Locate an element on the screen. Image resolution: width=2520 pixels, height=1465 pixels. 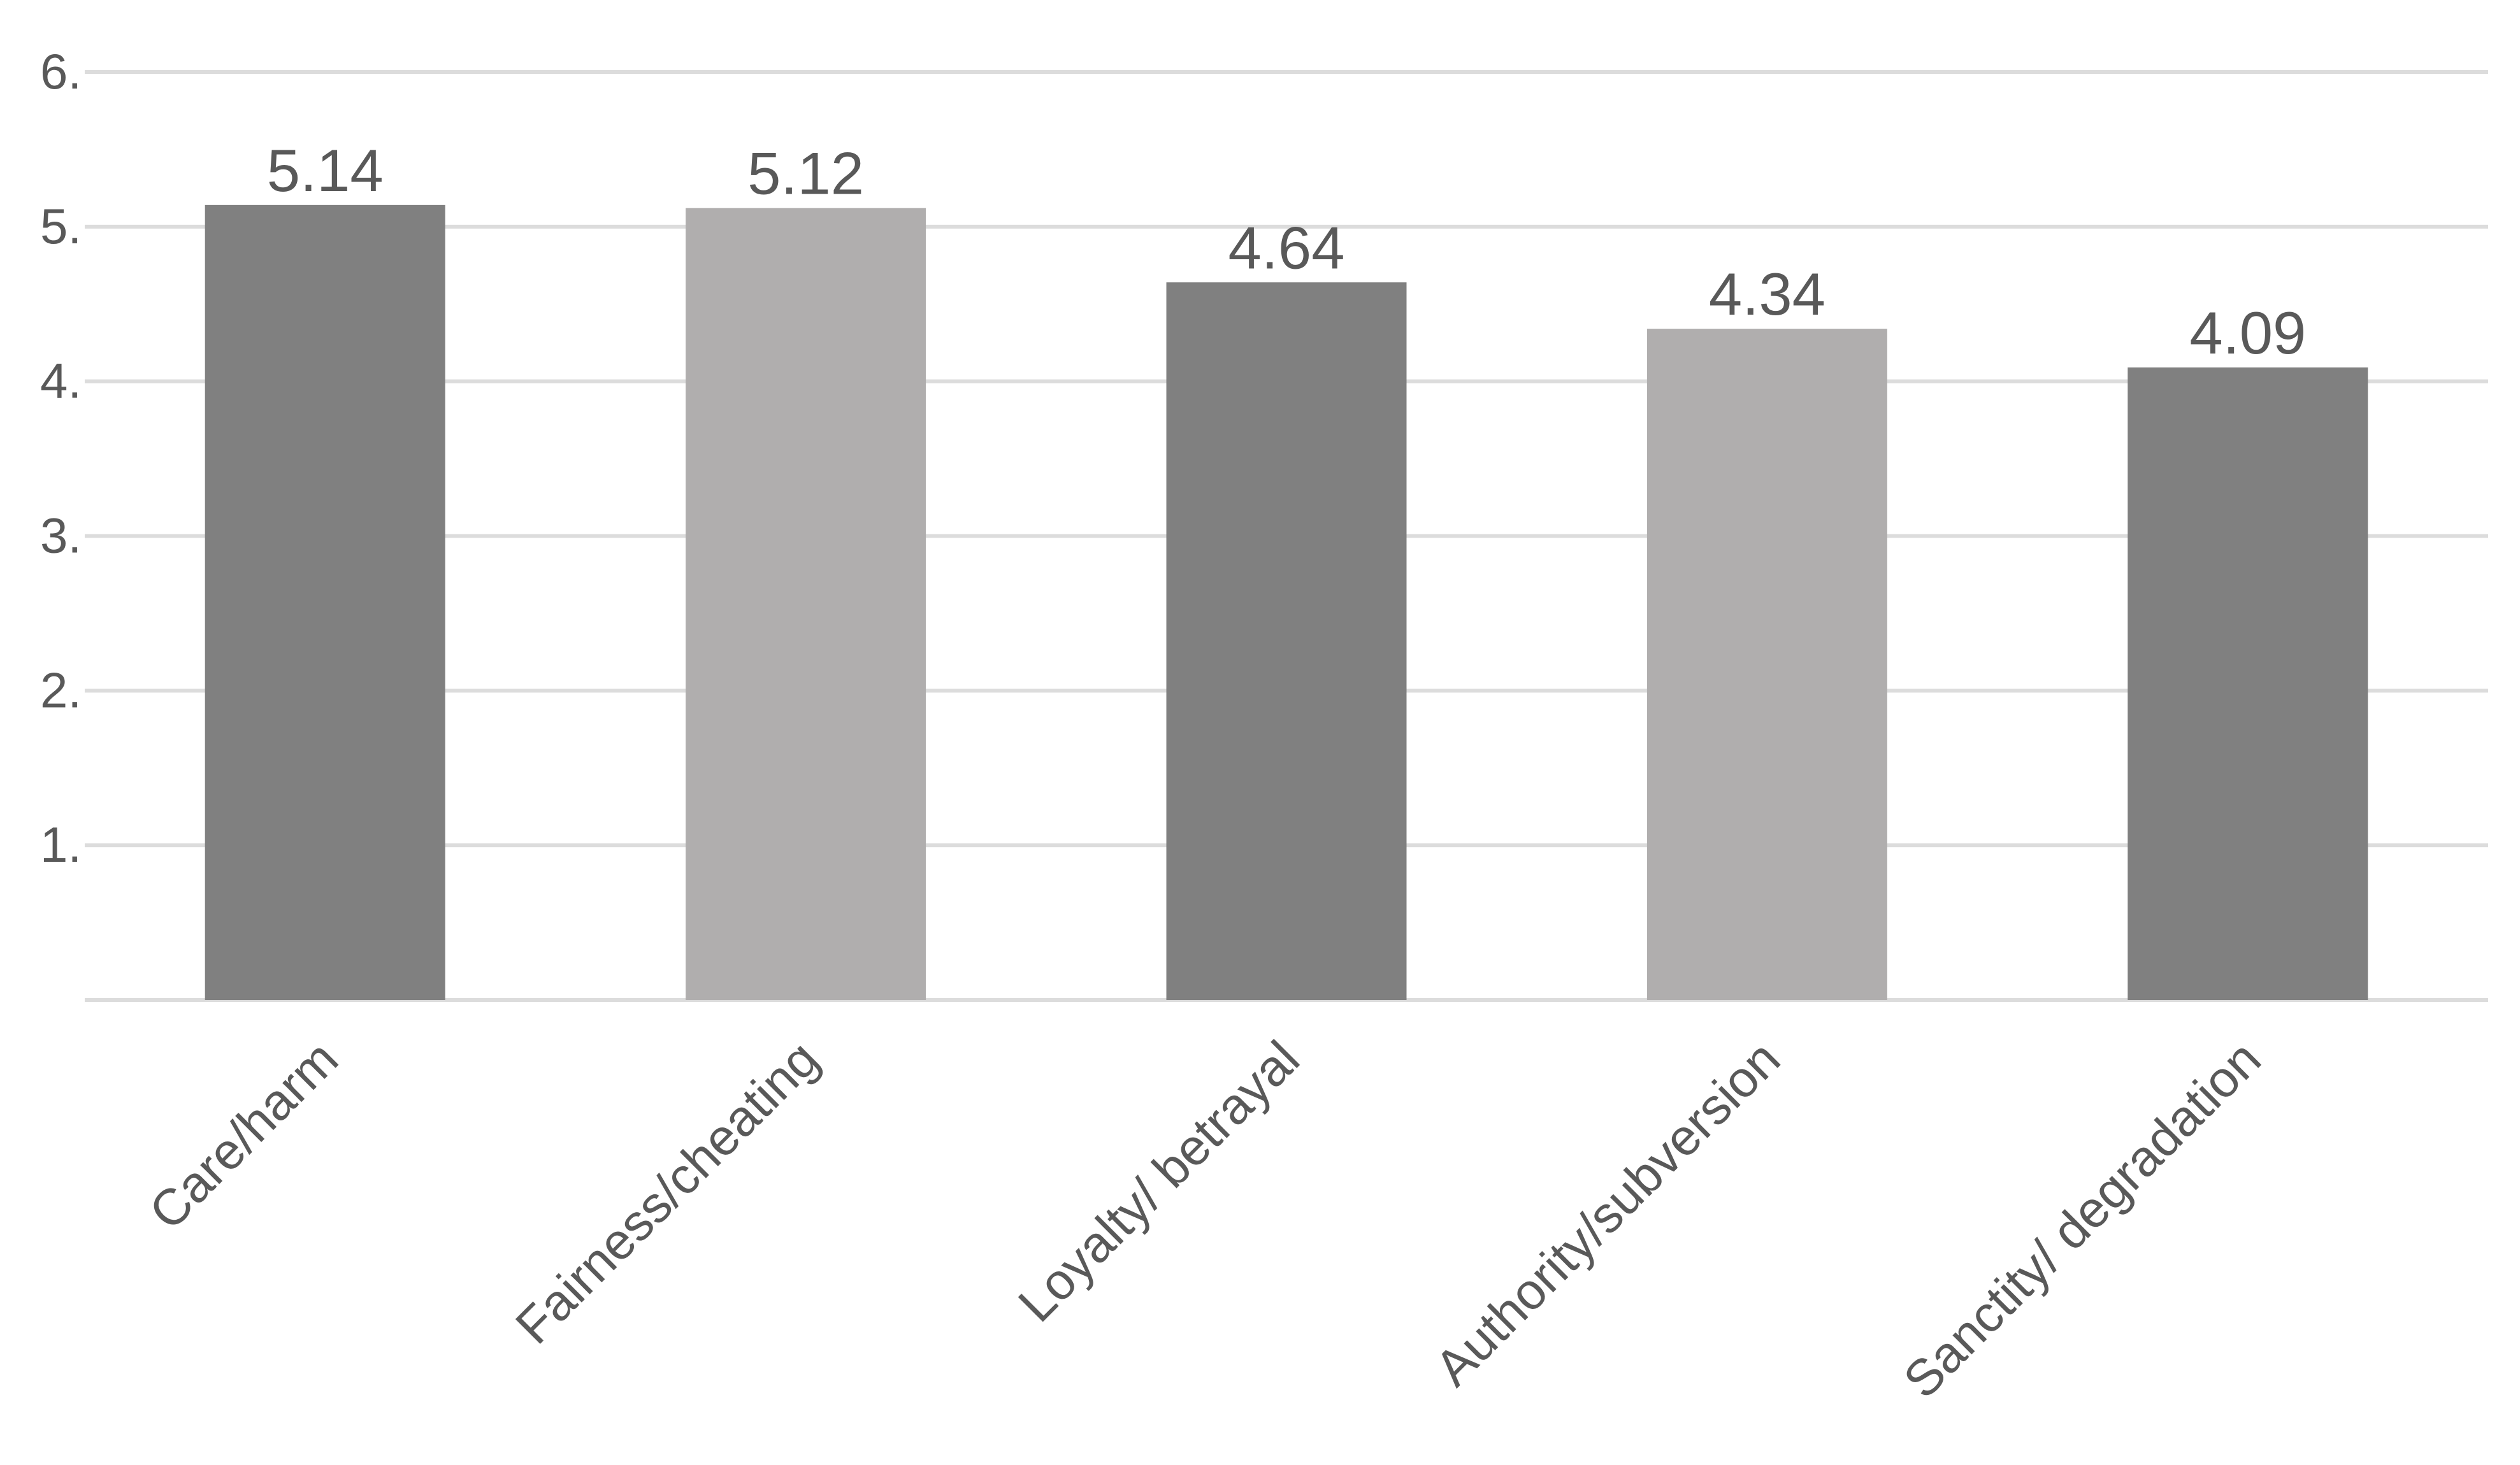
y-tick-label: 6. is located at coordinates (61, 71).